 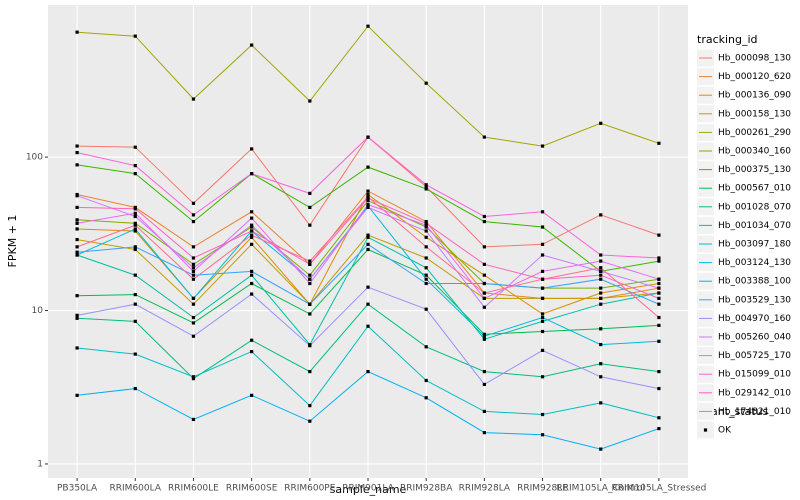 I want to click on x-tick-label: RRIM928LA, so click(x=485, y=489).